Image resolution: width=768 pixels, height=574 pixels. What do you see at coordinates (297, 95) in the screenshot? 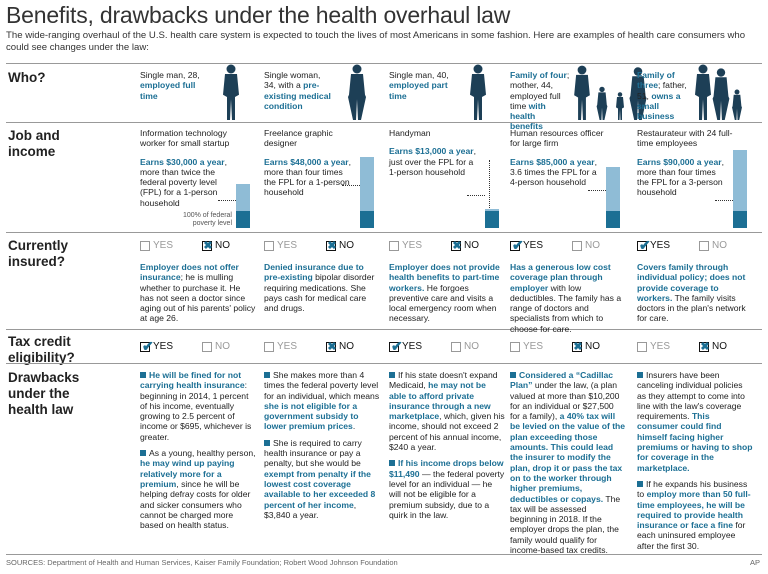
I see `who-highlight: pre-existing medical condition` at bounding box center [297, 95].